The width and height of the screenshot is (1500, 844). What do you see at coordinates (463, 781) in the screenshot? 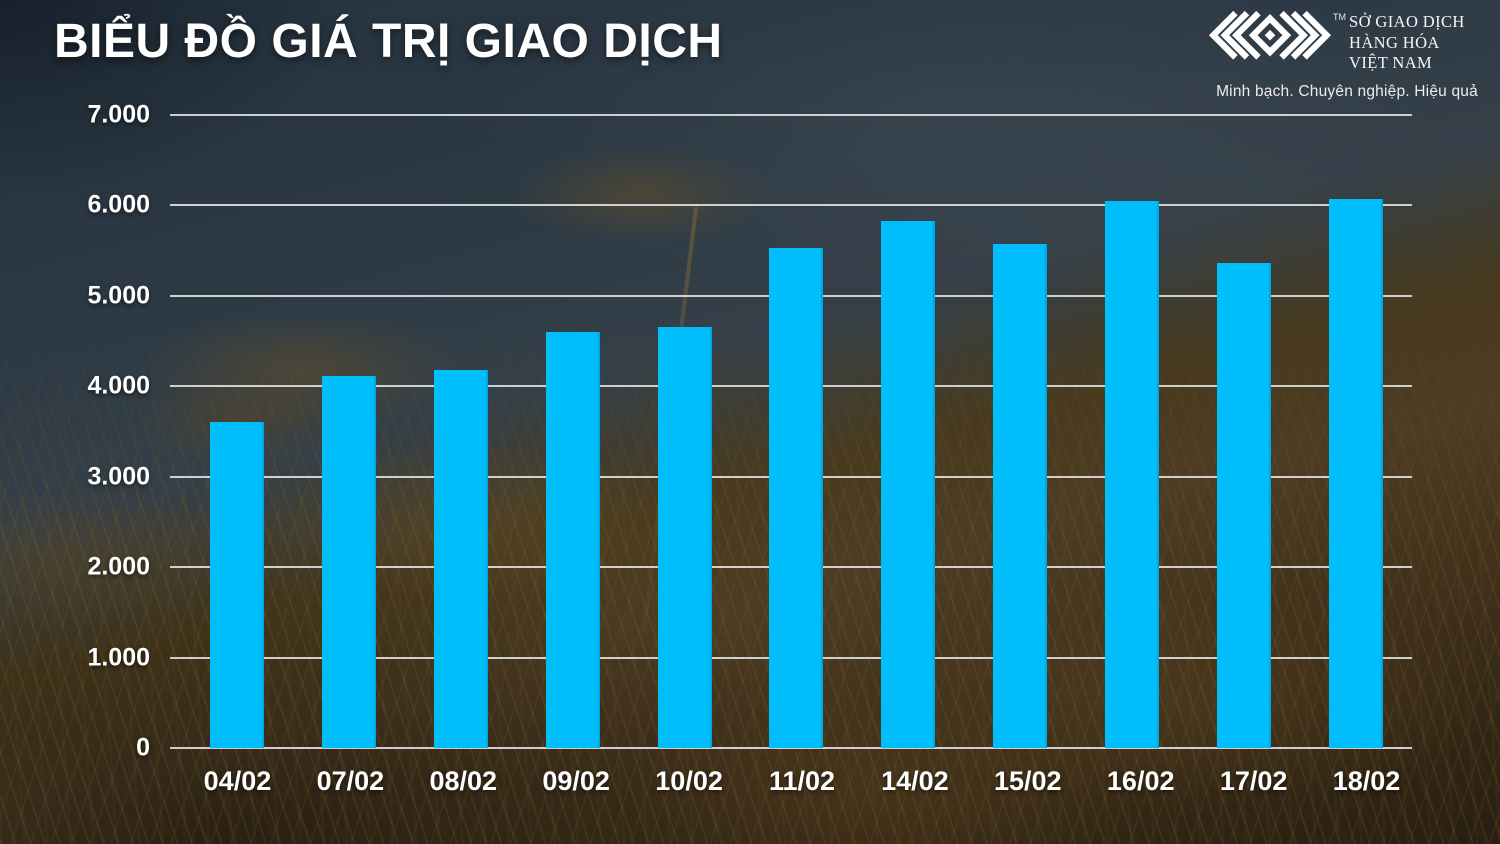
I see `x-axis-label: 08/02` at bounding box center [463, 781].